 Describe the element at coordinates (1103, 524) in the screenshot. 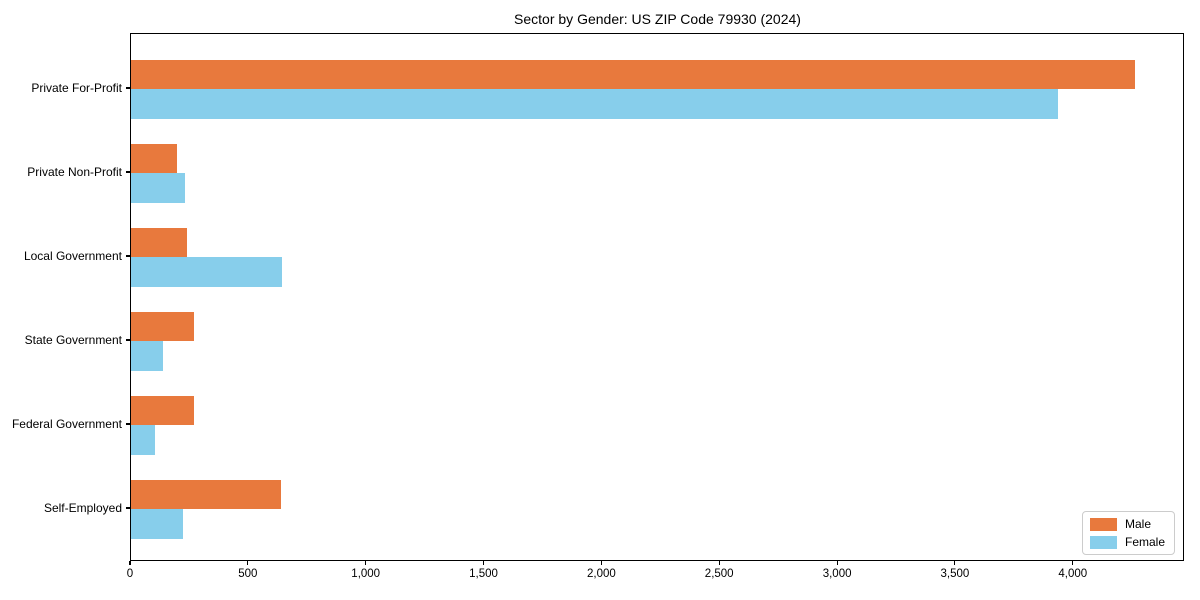

I see `legend-swatch-male` at that location.